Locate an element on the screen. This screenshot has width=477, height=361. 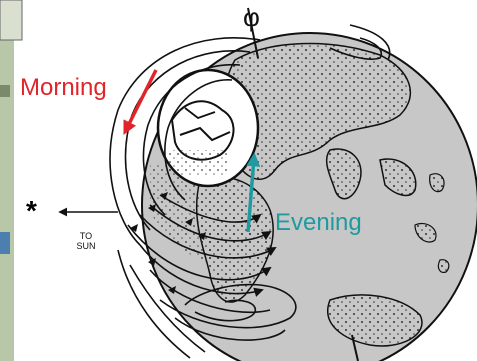
rotation-axis-symbol: φ is located at coordinates (251, 17).